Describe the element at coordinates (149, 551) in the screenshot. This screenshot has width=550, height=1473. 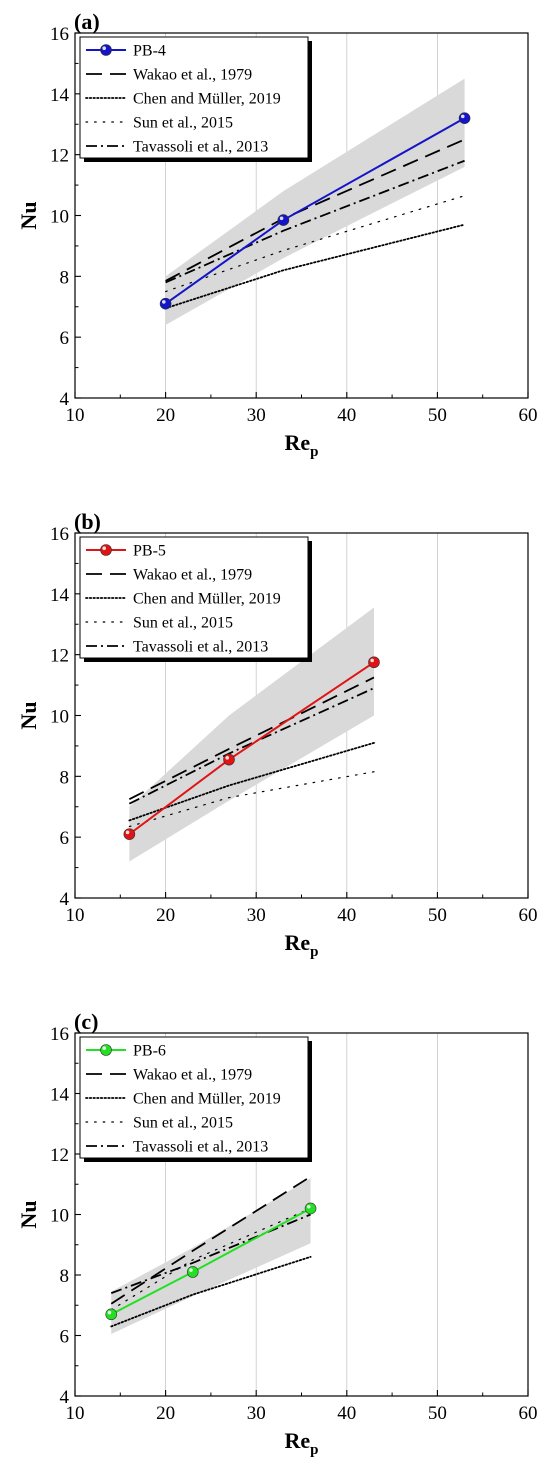
I see `legend-label: PB-5` at that location.